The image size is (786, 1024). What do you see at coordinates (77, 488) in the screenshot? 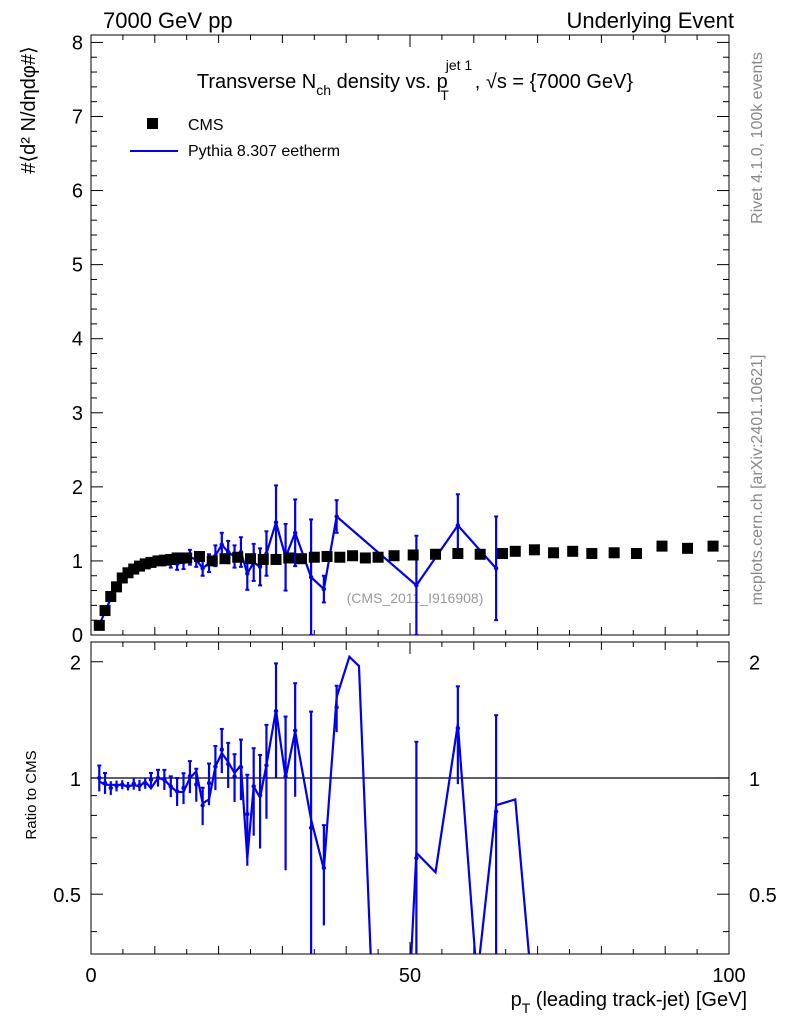
I see `main-ytick-label: 2` at bounding box center [77, 488].